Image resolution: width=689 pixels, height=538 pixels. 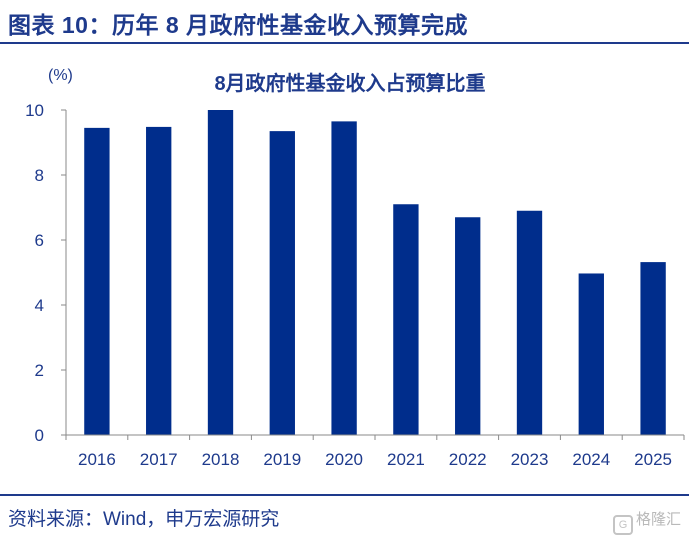 What do you see at coordinates (97, 281) in the screenshot?
I see `bar-2016` at bounding box center [97, 281].